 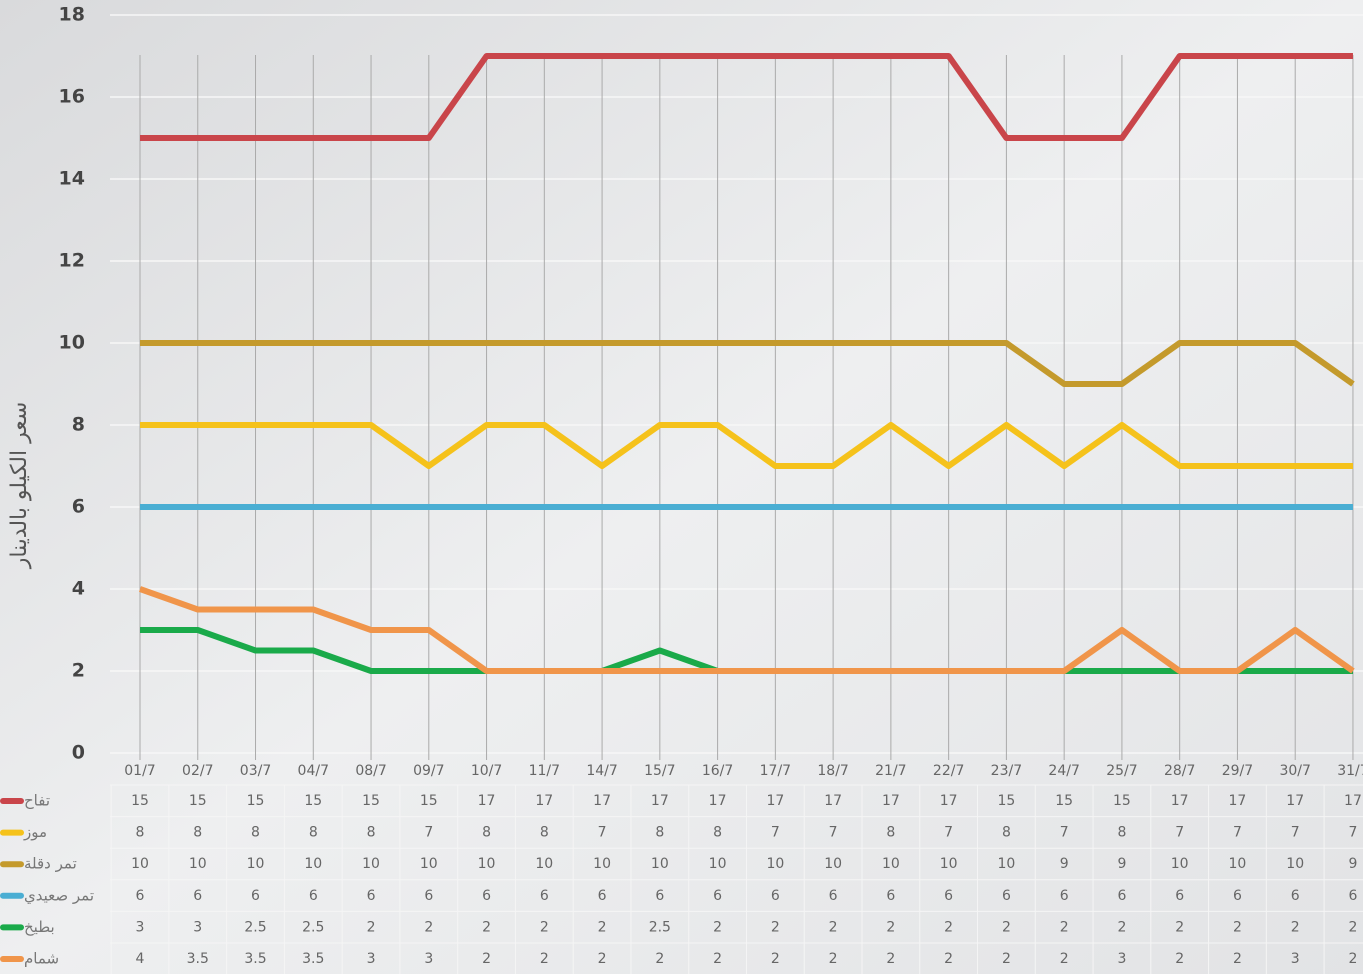 What do you see at coordinates (890, 771) in the screenshot?
I see `x-tick-label: 21/7` at bounding box center [890, 771].